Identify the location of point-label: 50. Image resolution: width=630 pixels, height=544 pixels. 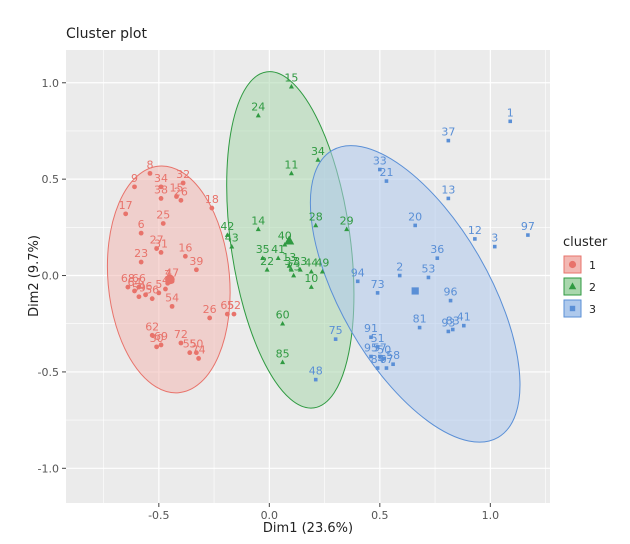
(196, 344).